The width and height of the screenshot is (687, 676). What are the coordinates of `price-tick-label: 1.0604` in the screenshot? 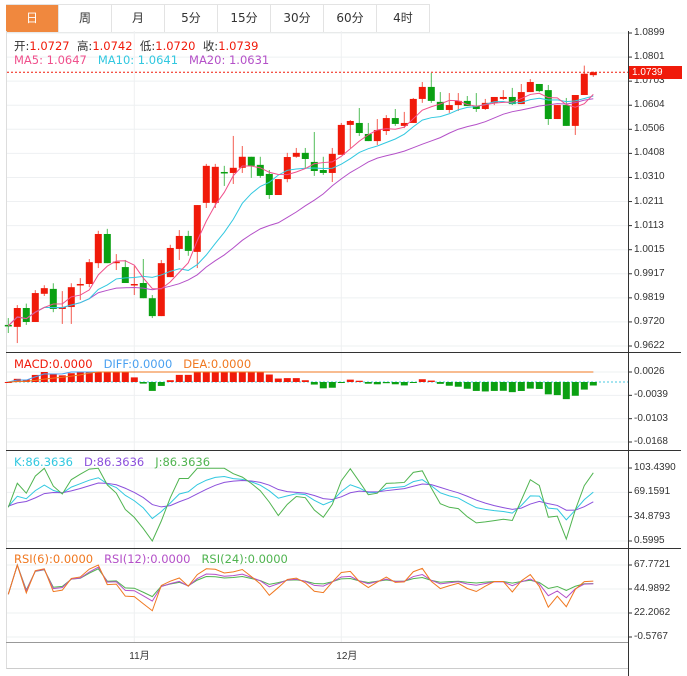 It's located at (649, 105).